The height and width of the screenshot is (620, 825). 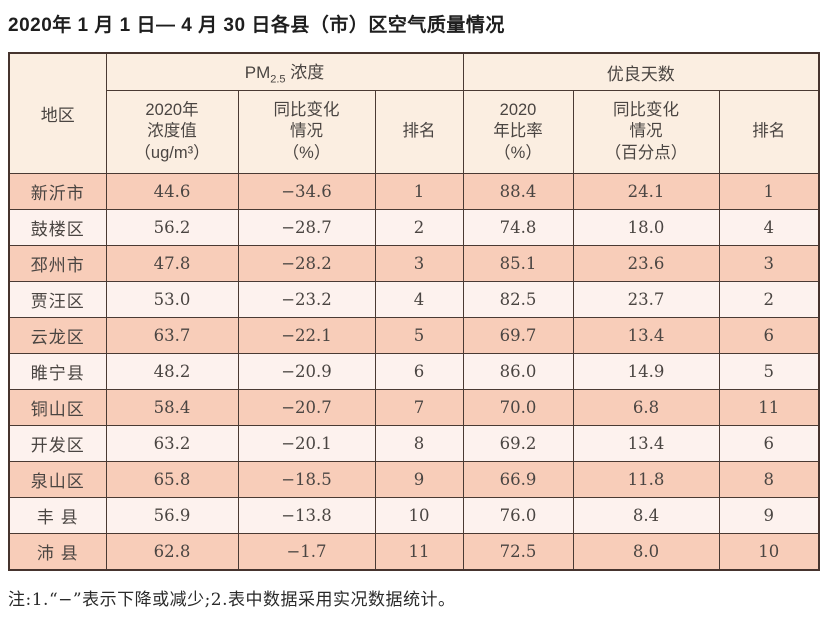 I want to click on cell-days-rank: 1, so click(x=769, y=191).